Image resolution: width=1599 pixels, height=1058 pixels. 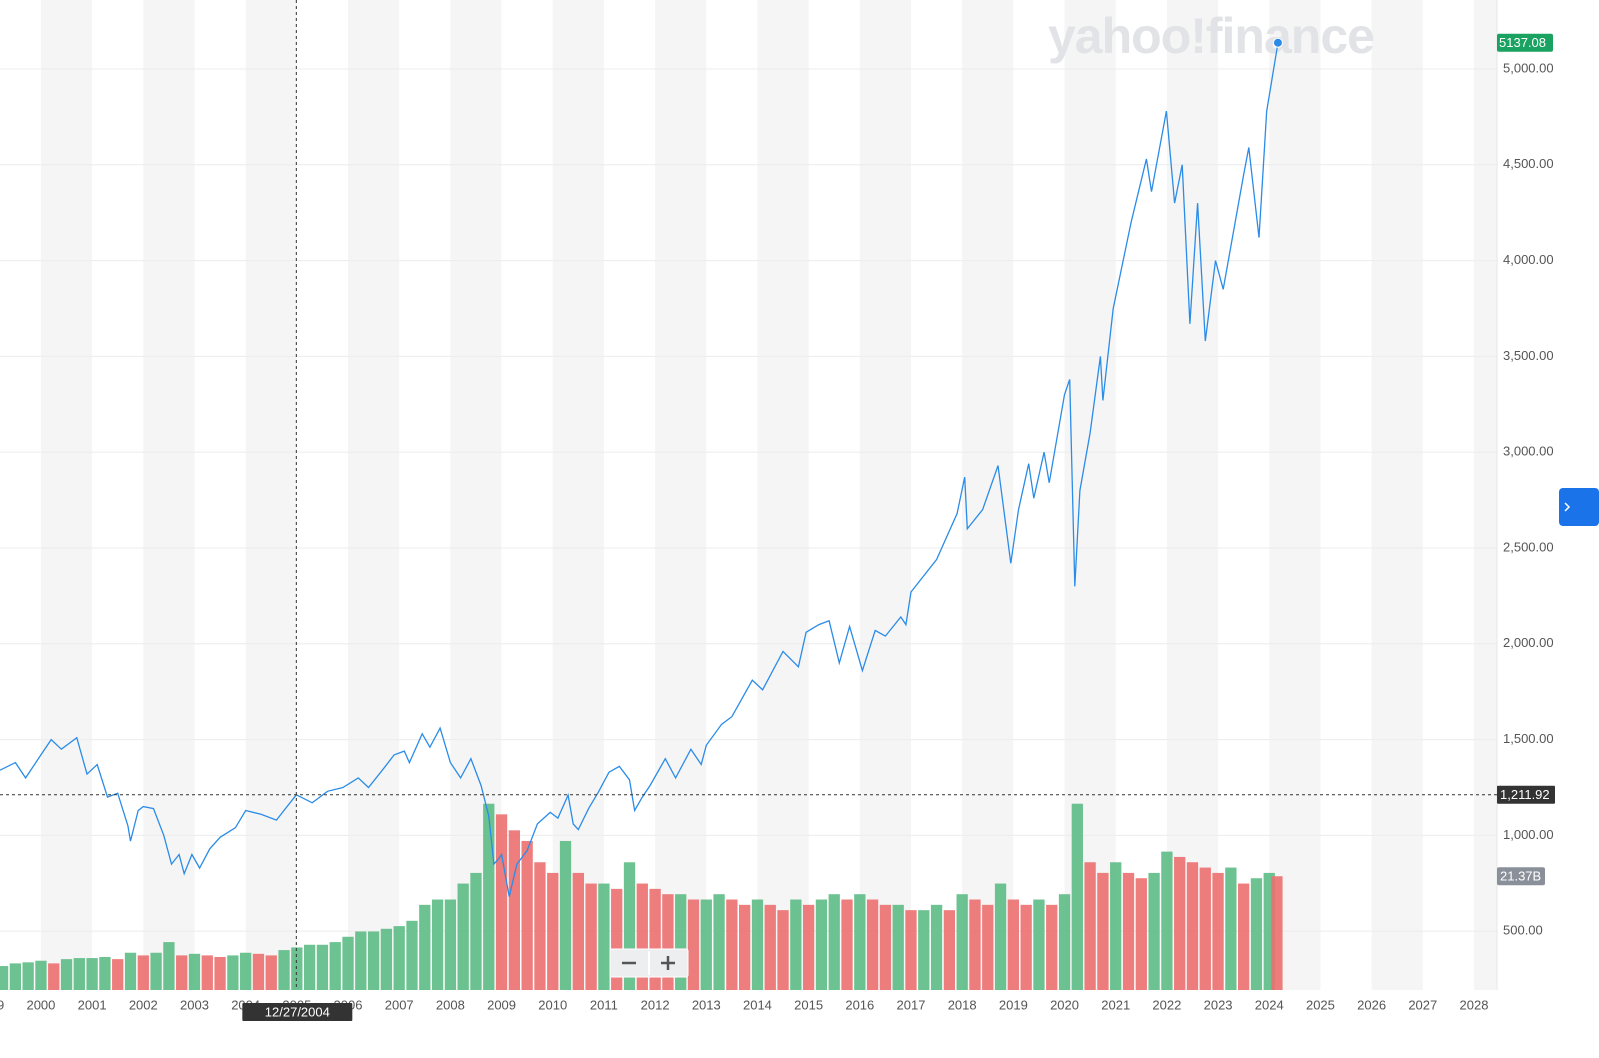 I want to click on x-tick-label: 2015, so click(x=808, y=1004).